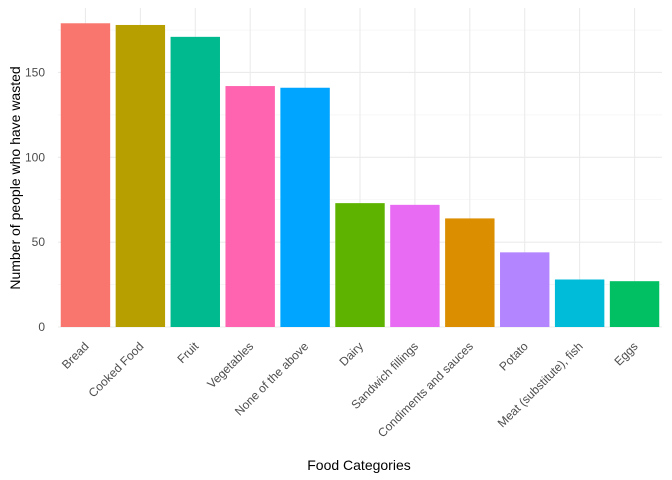 This screenshot has height=480, width=672. I want to click on x-tick-label: Dairy, so click(351, 354).